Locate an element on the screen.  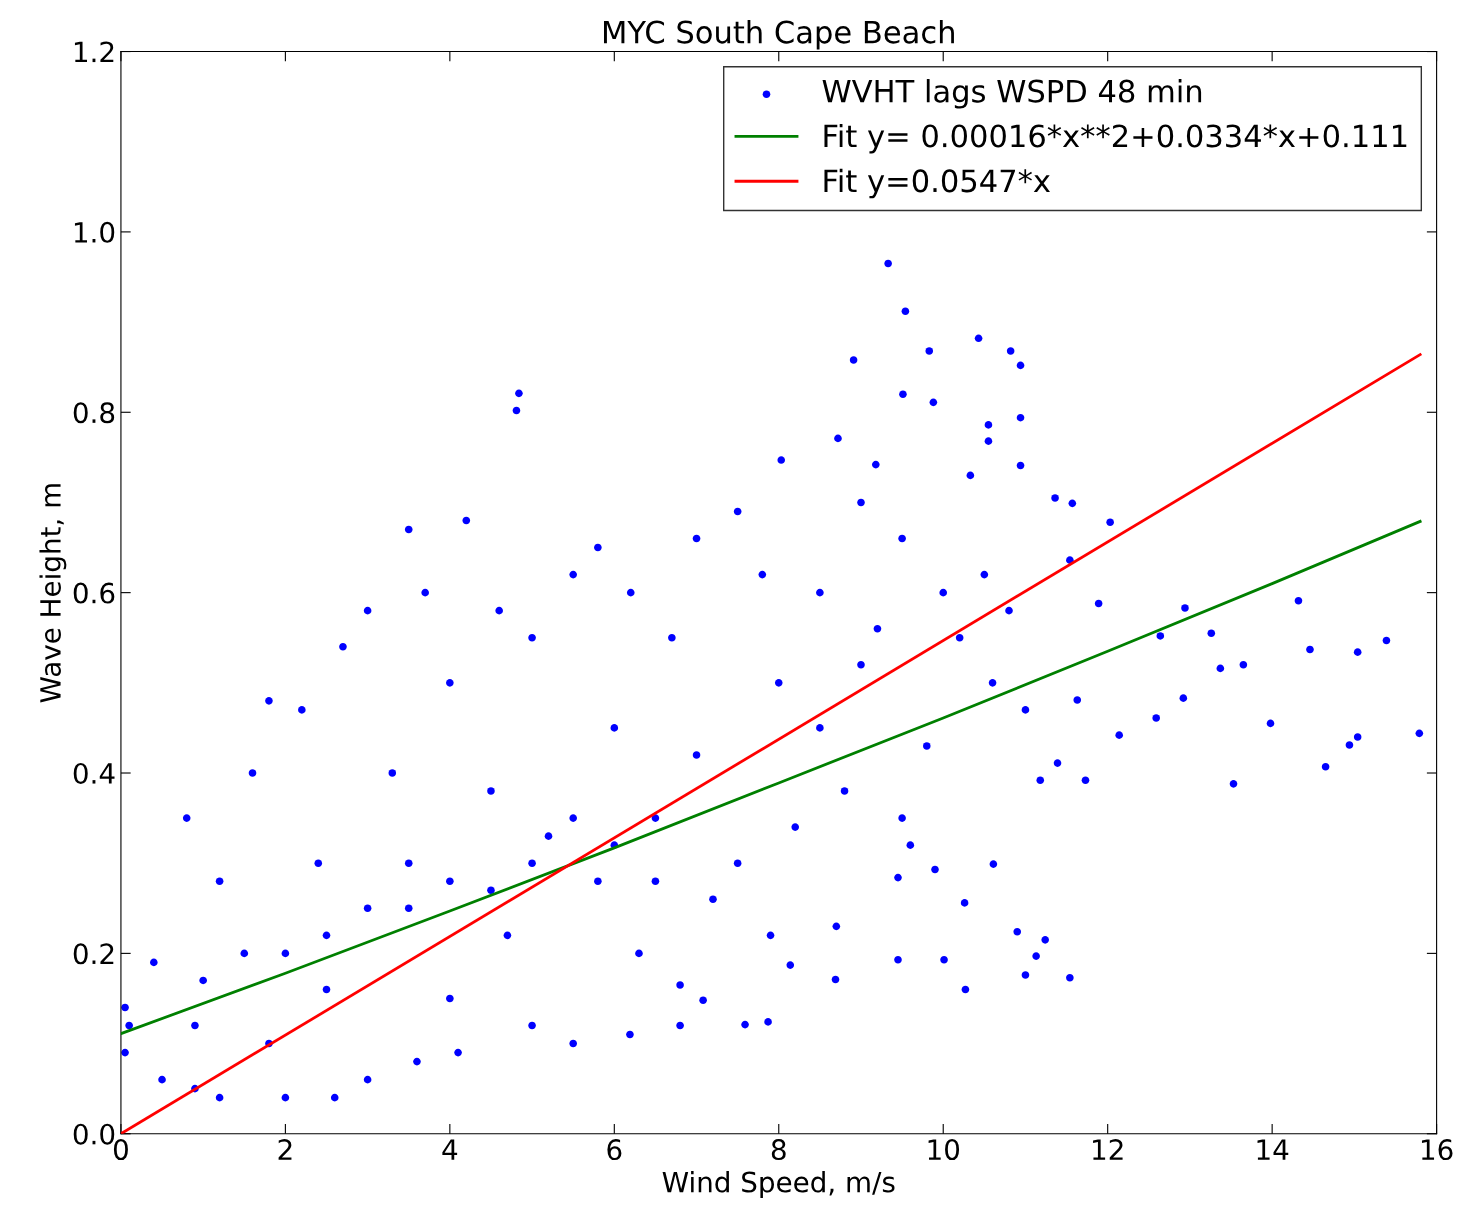
x-tick-label: 8 is located at coordinates (778, 1150).